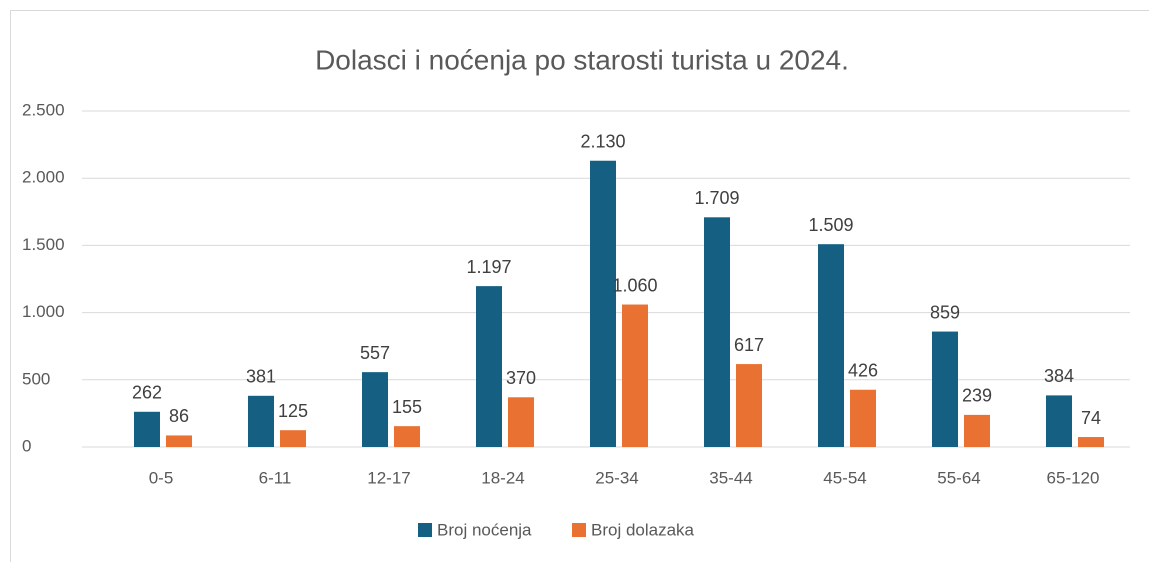 This screenshot has height=562, width=1149. What do you see at coordinates (43, 177) in the screenshot?
I see `y-tick-label: 2.000` at bounding box center [43, 177].